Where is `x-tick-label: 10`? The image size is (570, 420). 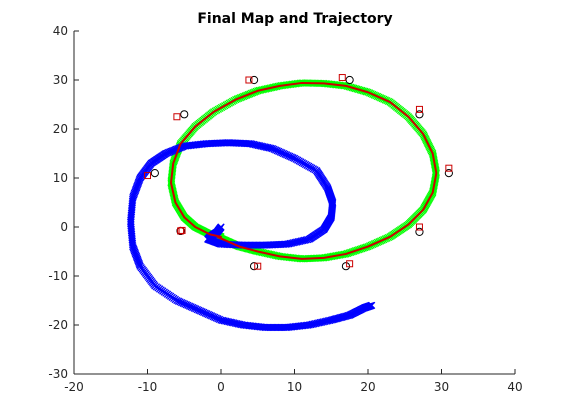
x-tick-label: 10 is located at coordinates (294, 387).